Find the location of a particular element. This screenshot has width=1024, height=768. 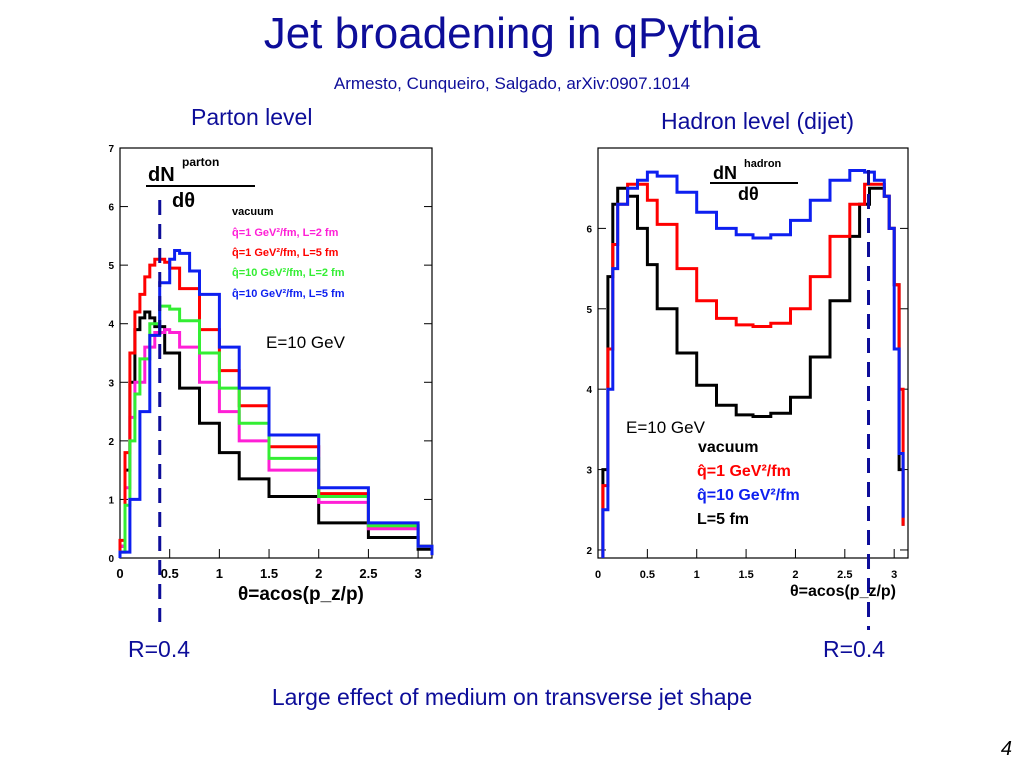

slide-title: Jet broadening in qPythia is located at coordinates (512, 33).